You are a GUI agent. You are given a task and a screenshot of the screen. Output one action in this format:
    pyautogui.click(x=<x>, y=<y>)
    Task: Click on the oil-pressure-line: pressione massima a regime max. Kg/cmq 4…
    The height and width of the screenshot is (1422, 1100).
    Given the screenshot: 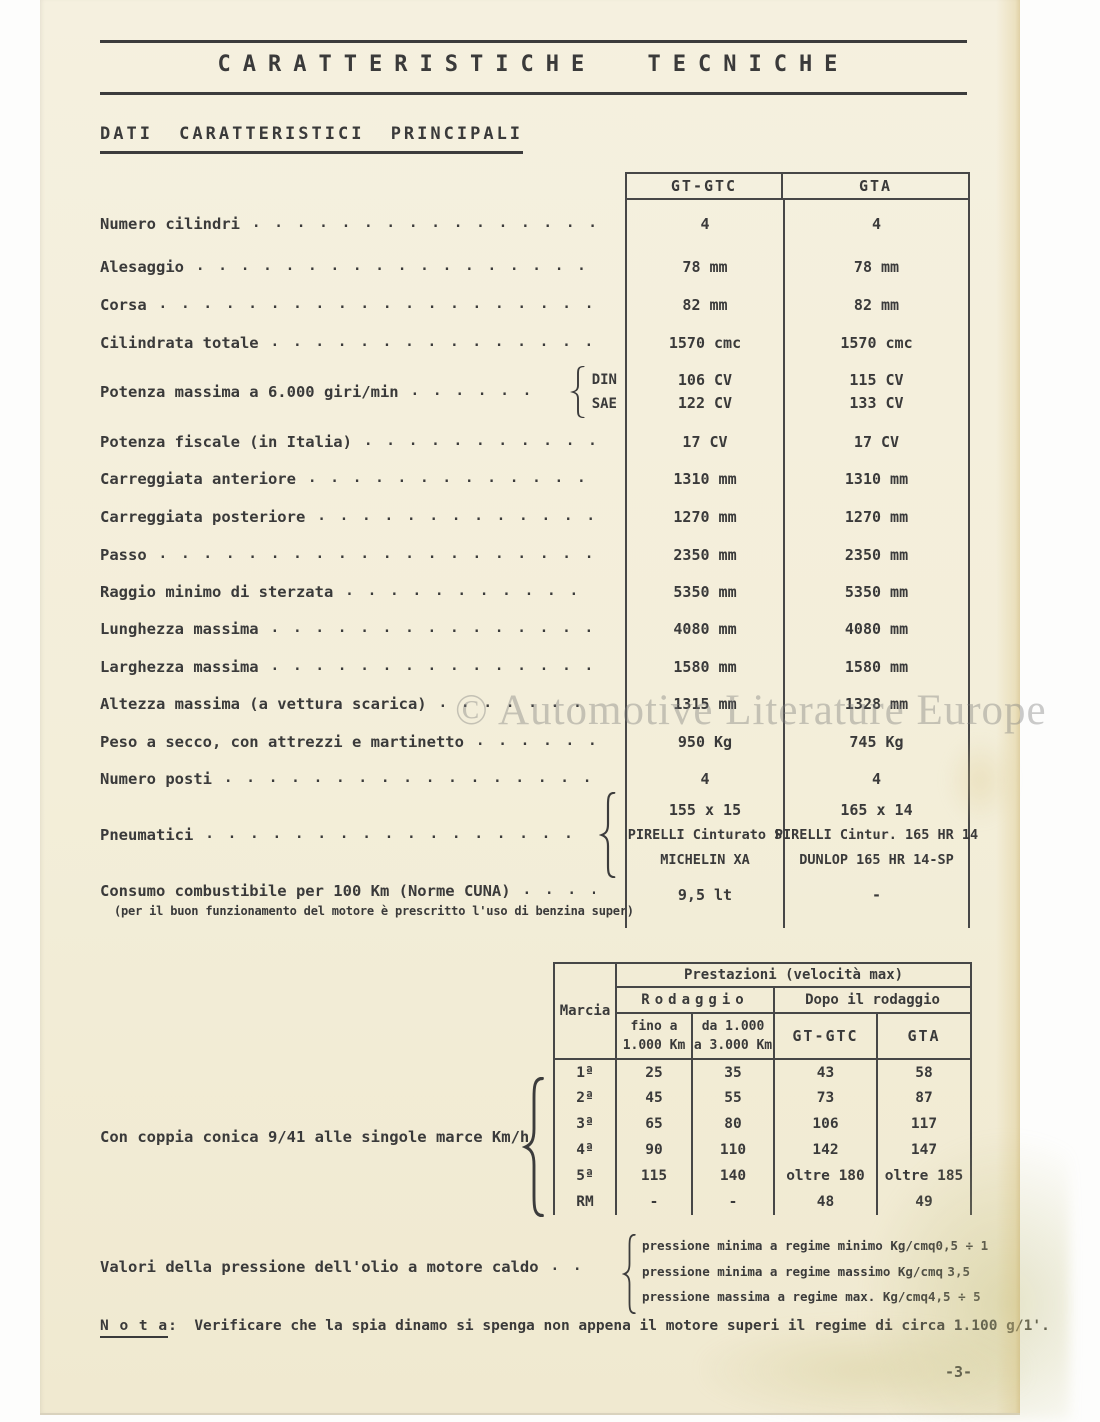 What is the action you would take?
    pyautogui.click(x=811, y=1297)
    